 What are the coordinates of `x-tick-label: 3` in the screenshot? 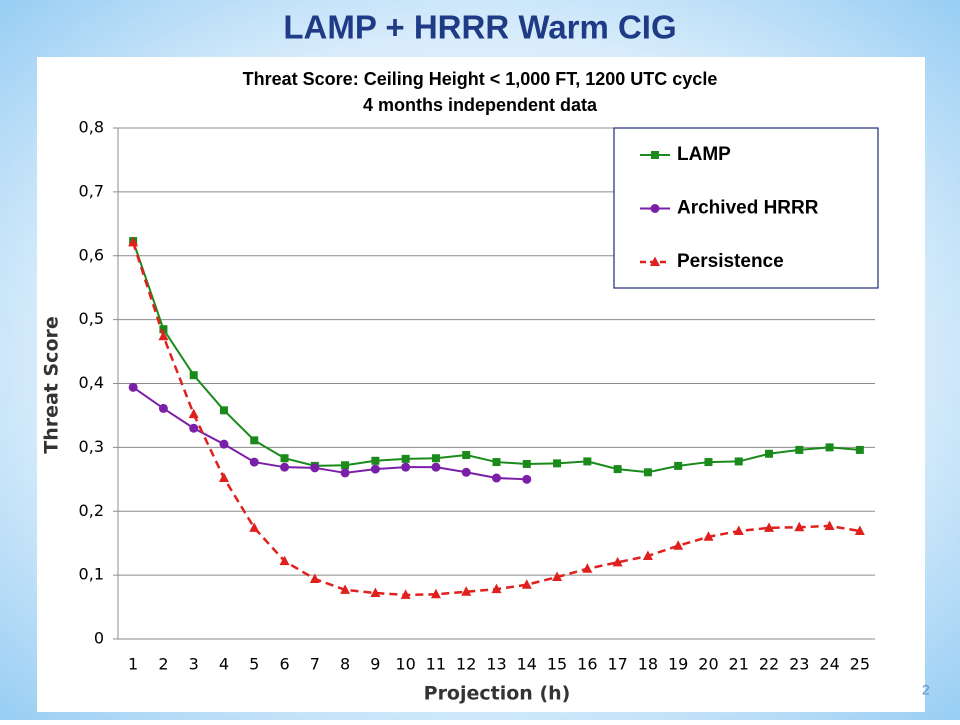 It's located at (194, 664).